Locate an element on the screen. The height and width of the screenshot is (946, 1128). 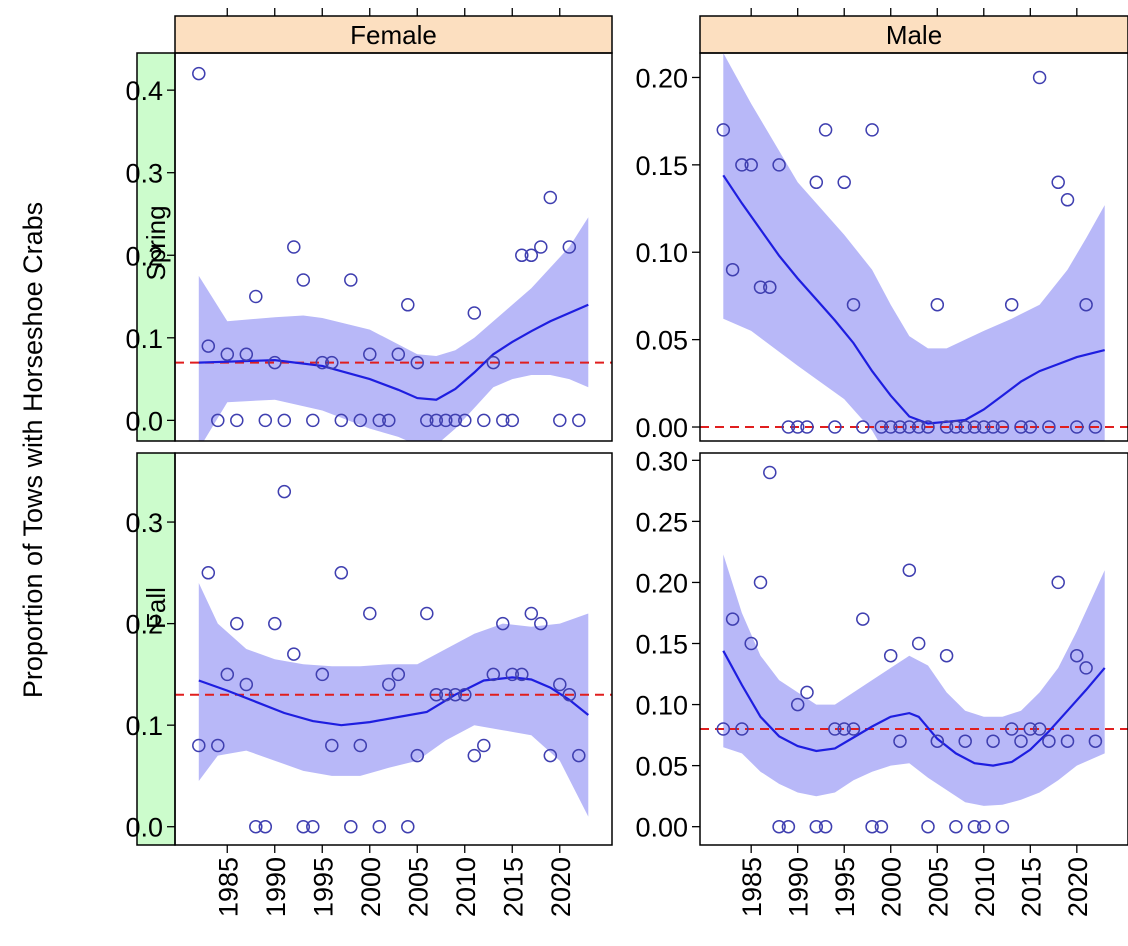
y-tick-label: 0.3 is located at coordinates (144, 174).